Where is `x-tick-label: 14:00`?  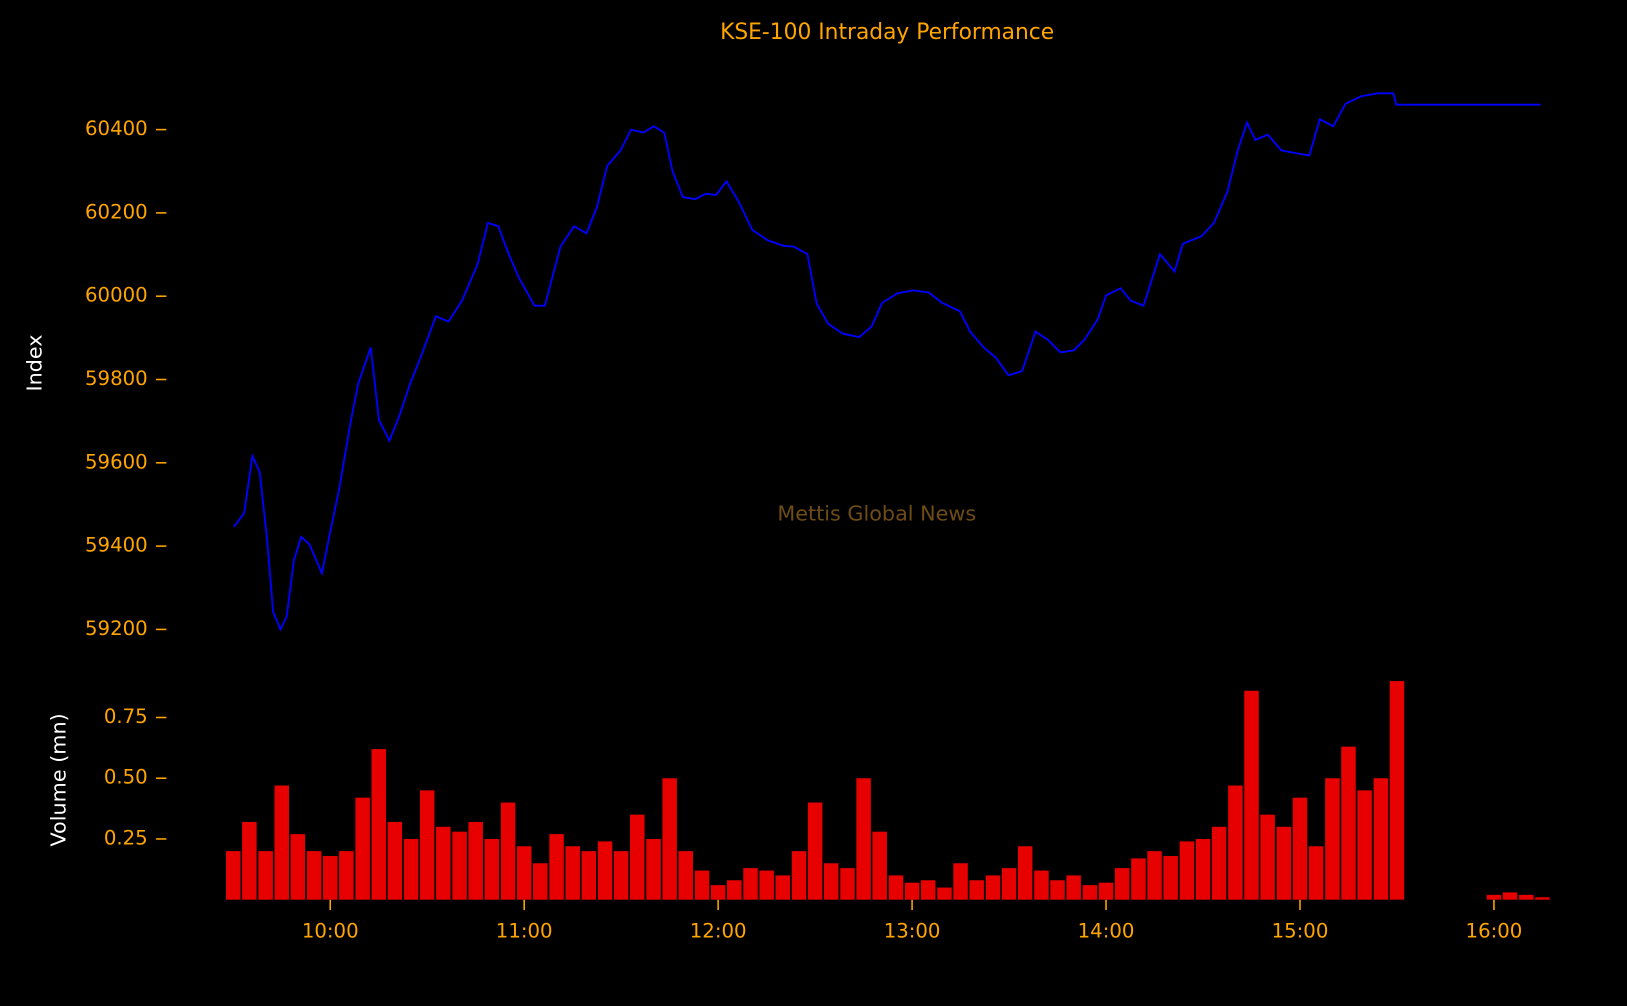
x-tick-label: 14:00 is located at coordinates (1106, 930).